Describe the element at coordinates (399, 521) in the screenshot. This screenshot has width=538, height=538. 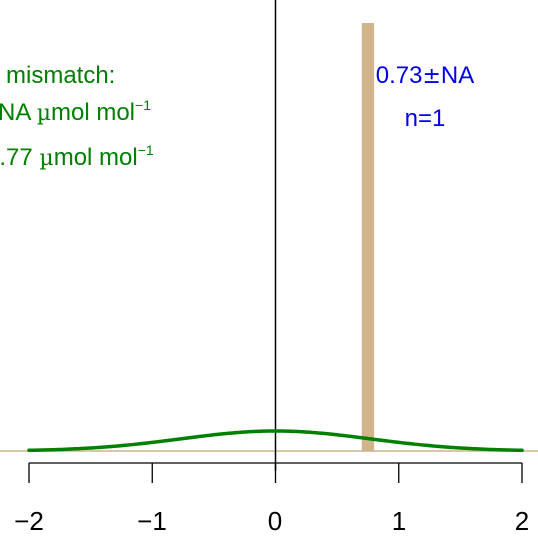
I see `x-tick-label: 1` at that location.